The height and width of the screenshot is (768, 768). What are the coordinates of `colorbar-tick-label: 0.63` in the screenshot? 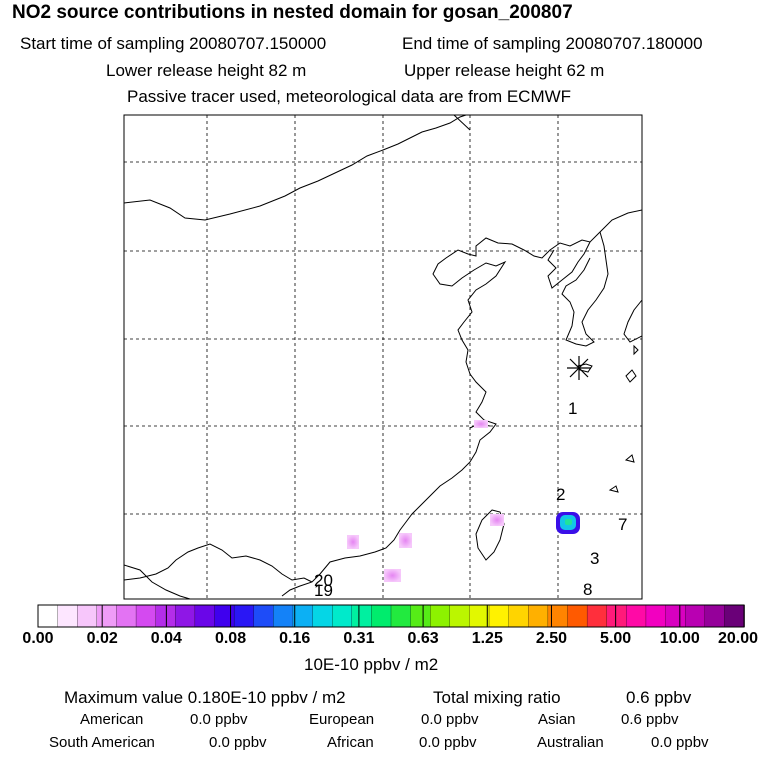 It's located at (423, 638).